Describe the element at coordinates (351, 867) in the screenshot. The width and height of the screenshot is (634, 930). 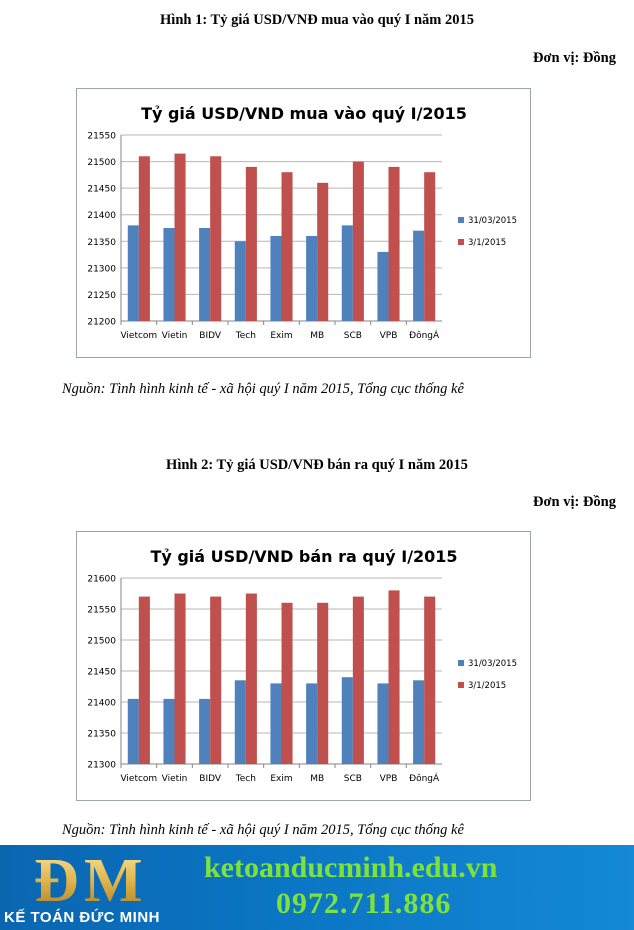
I see `site-url-link: ketoanducminh.edu.vn` at that location.